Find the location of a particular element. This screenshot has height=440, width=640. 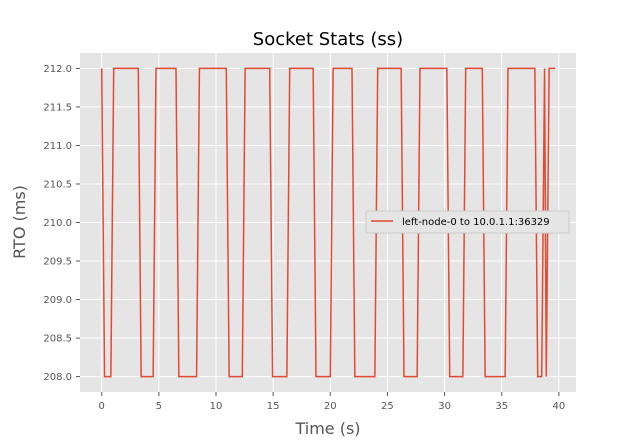

x-tick-label: 20 is located at coordinates (330, 406).